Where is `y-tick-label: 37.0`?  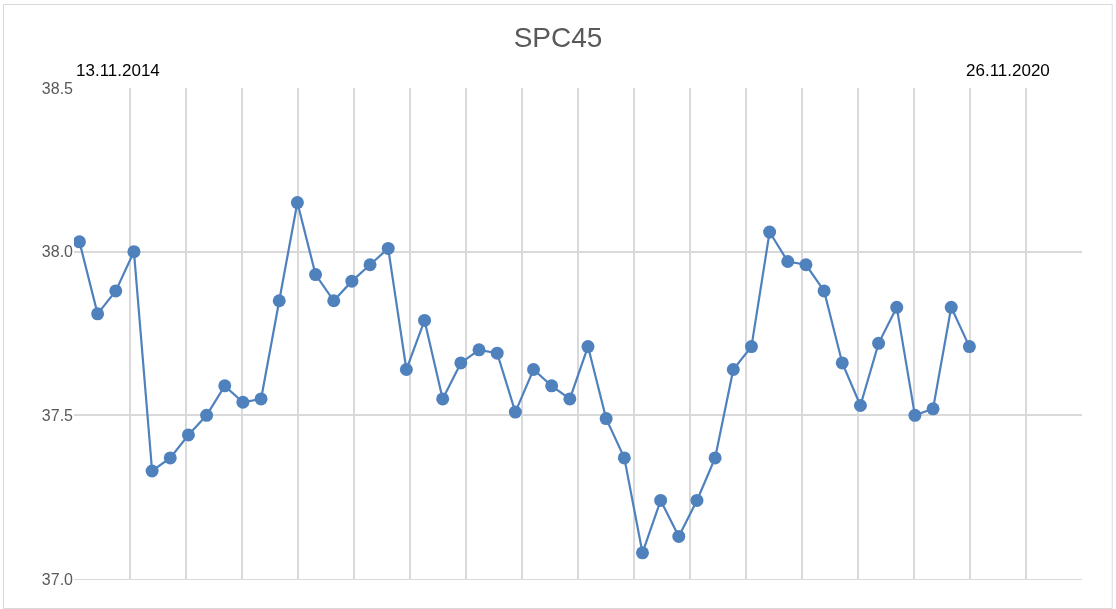
y-tick-label: 37.0 is located at coordinates (57, 579).